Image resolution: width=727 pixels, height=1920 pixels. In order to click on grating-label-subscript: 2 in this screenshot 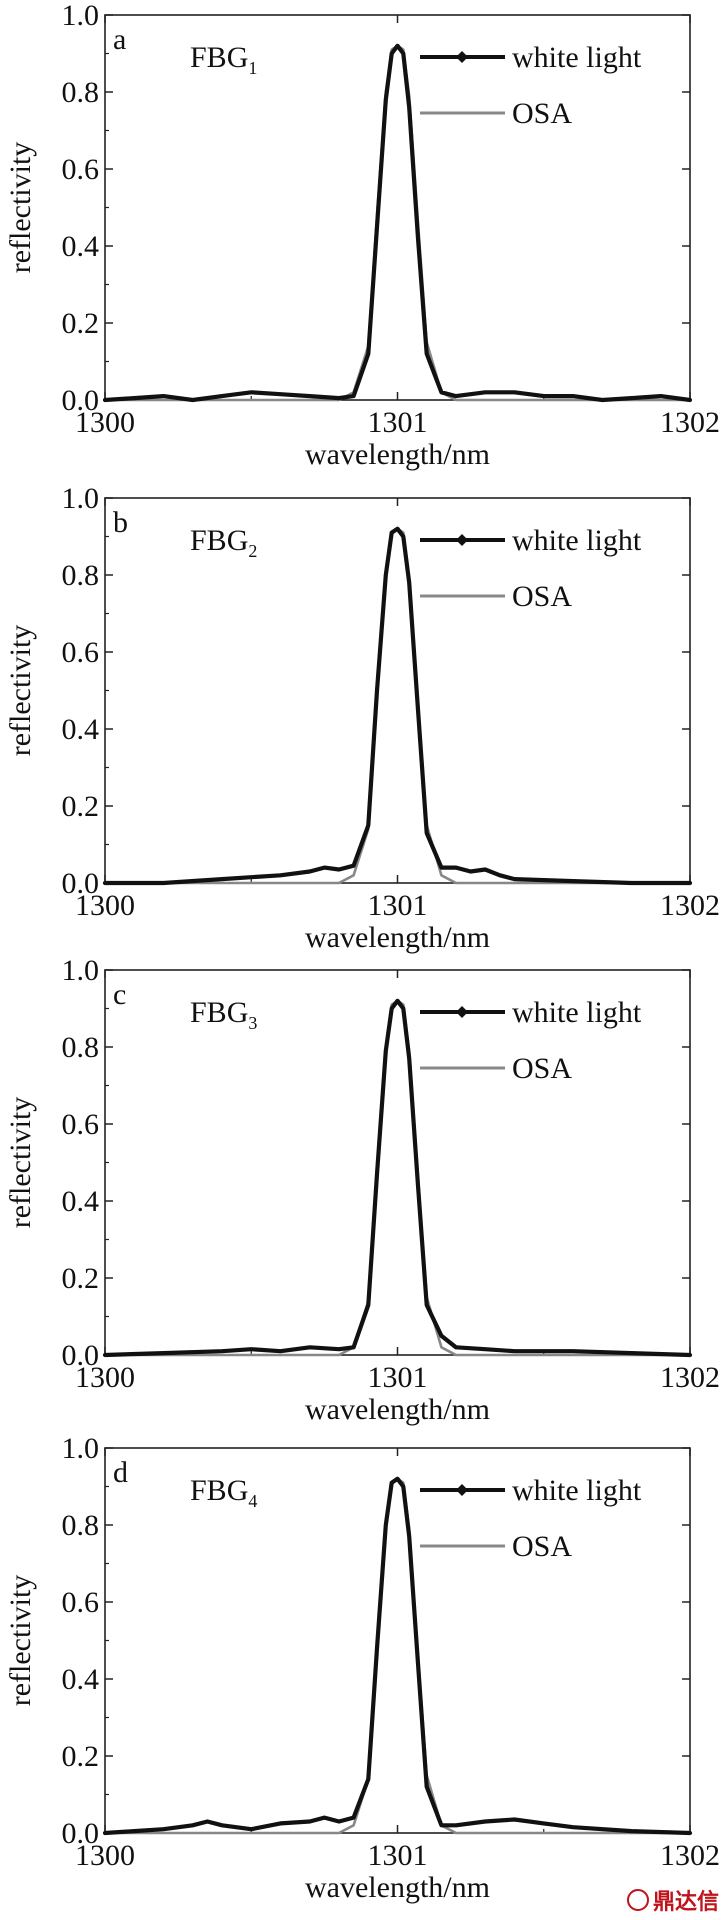, I will do `click(252, 551)`.